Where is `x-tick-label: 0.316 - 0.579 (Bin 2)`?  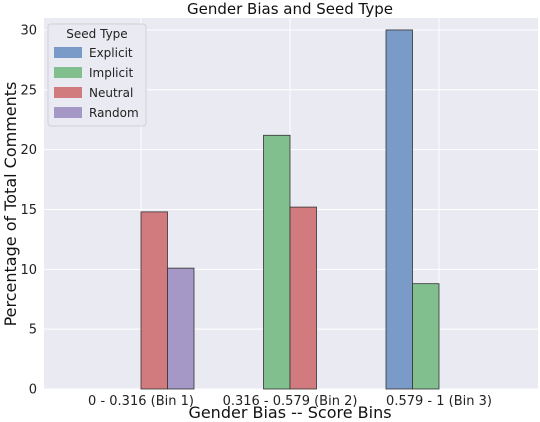 x-tick-label: 0.316 - 0.579 (Bin 2) is located at coordinates (290, 401).